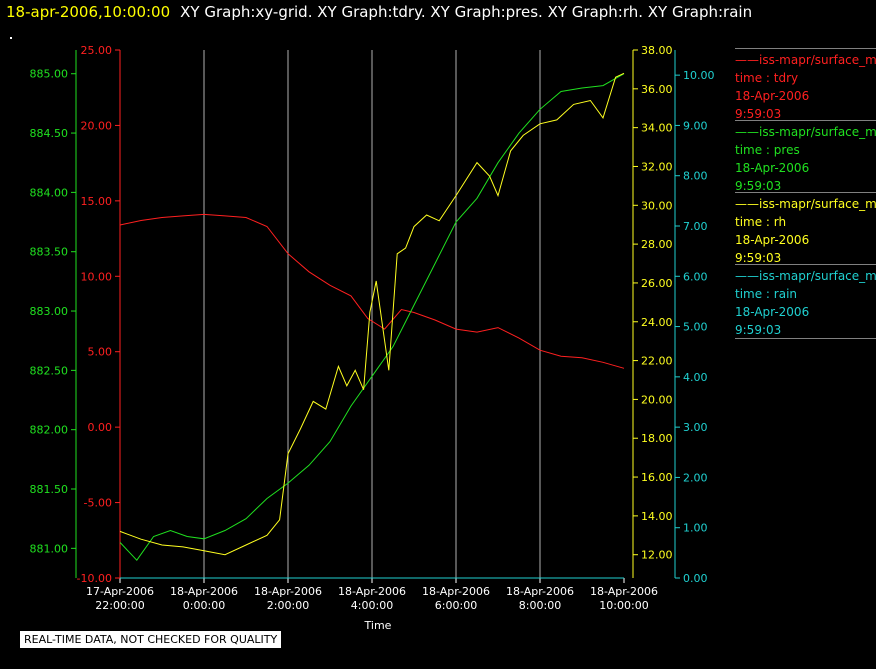  What do you see at coordinates (657, 205) in the screenshot?
I see `rh-tick-label: 30.00` at bounding box center [657, 205].